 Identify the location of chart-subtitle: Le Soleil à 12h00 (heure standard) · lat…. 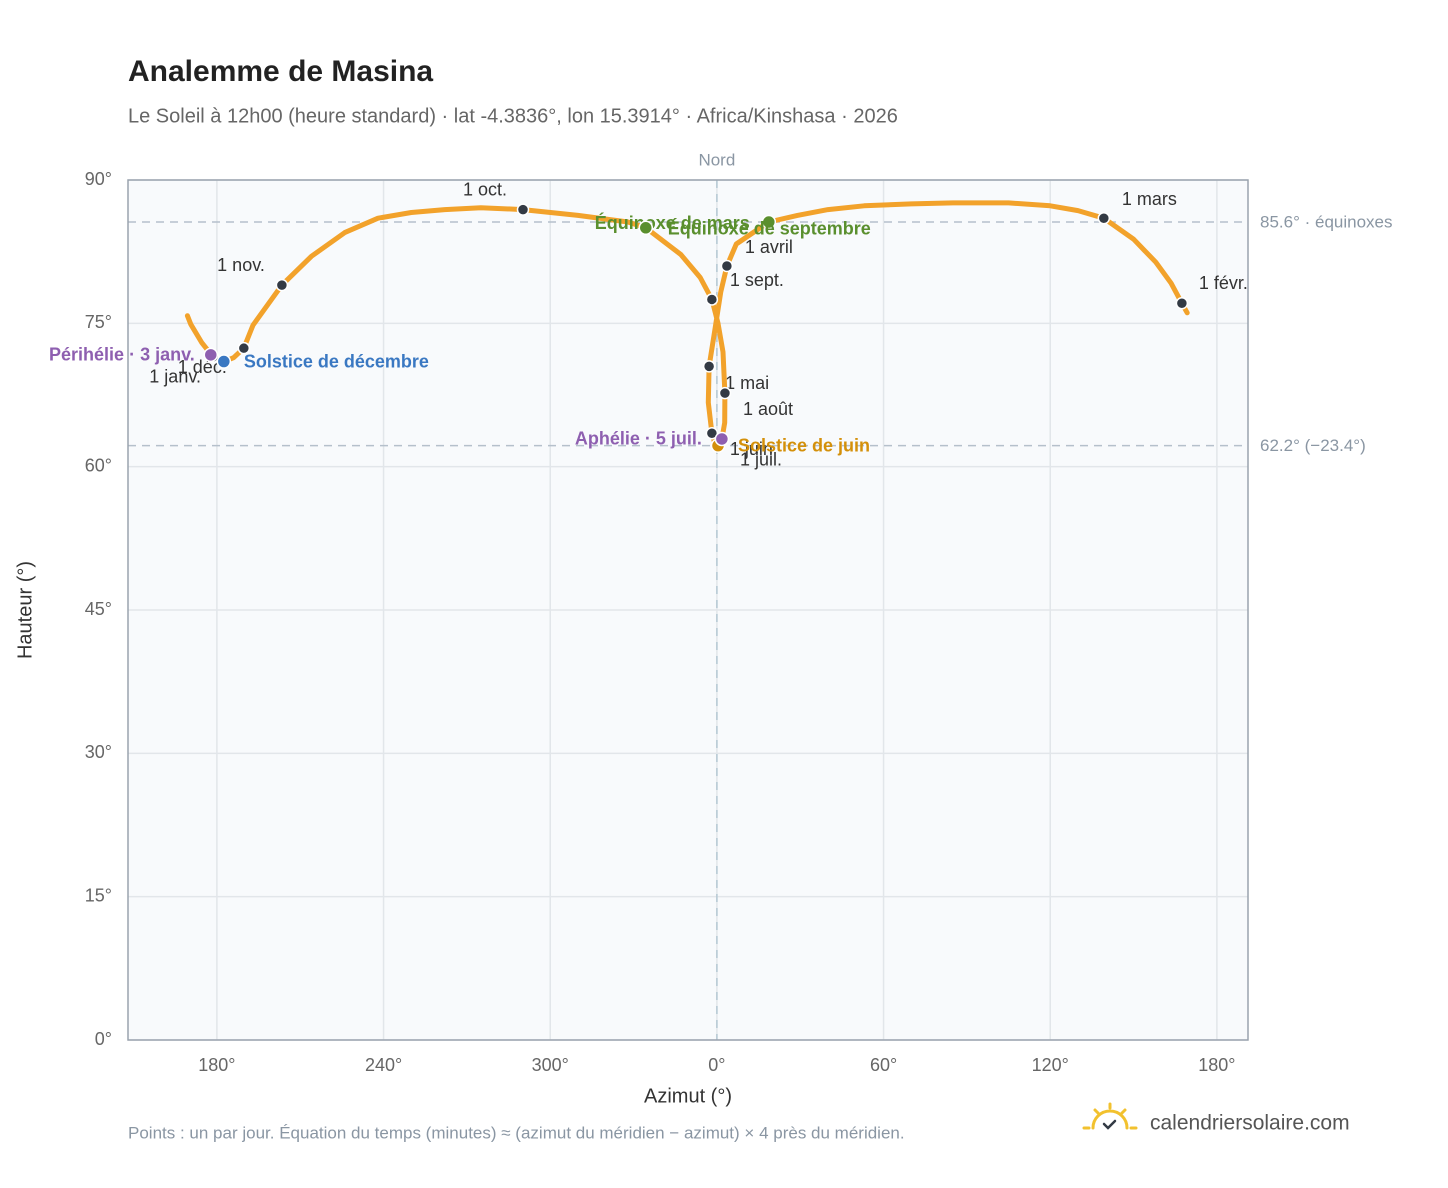
(513, 116).